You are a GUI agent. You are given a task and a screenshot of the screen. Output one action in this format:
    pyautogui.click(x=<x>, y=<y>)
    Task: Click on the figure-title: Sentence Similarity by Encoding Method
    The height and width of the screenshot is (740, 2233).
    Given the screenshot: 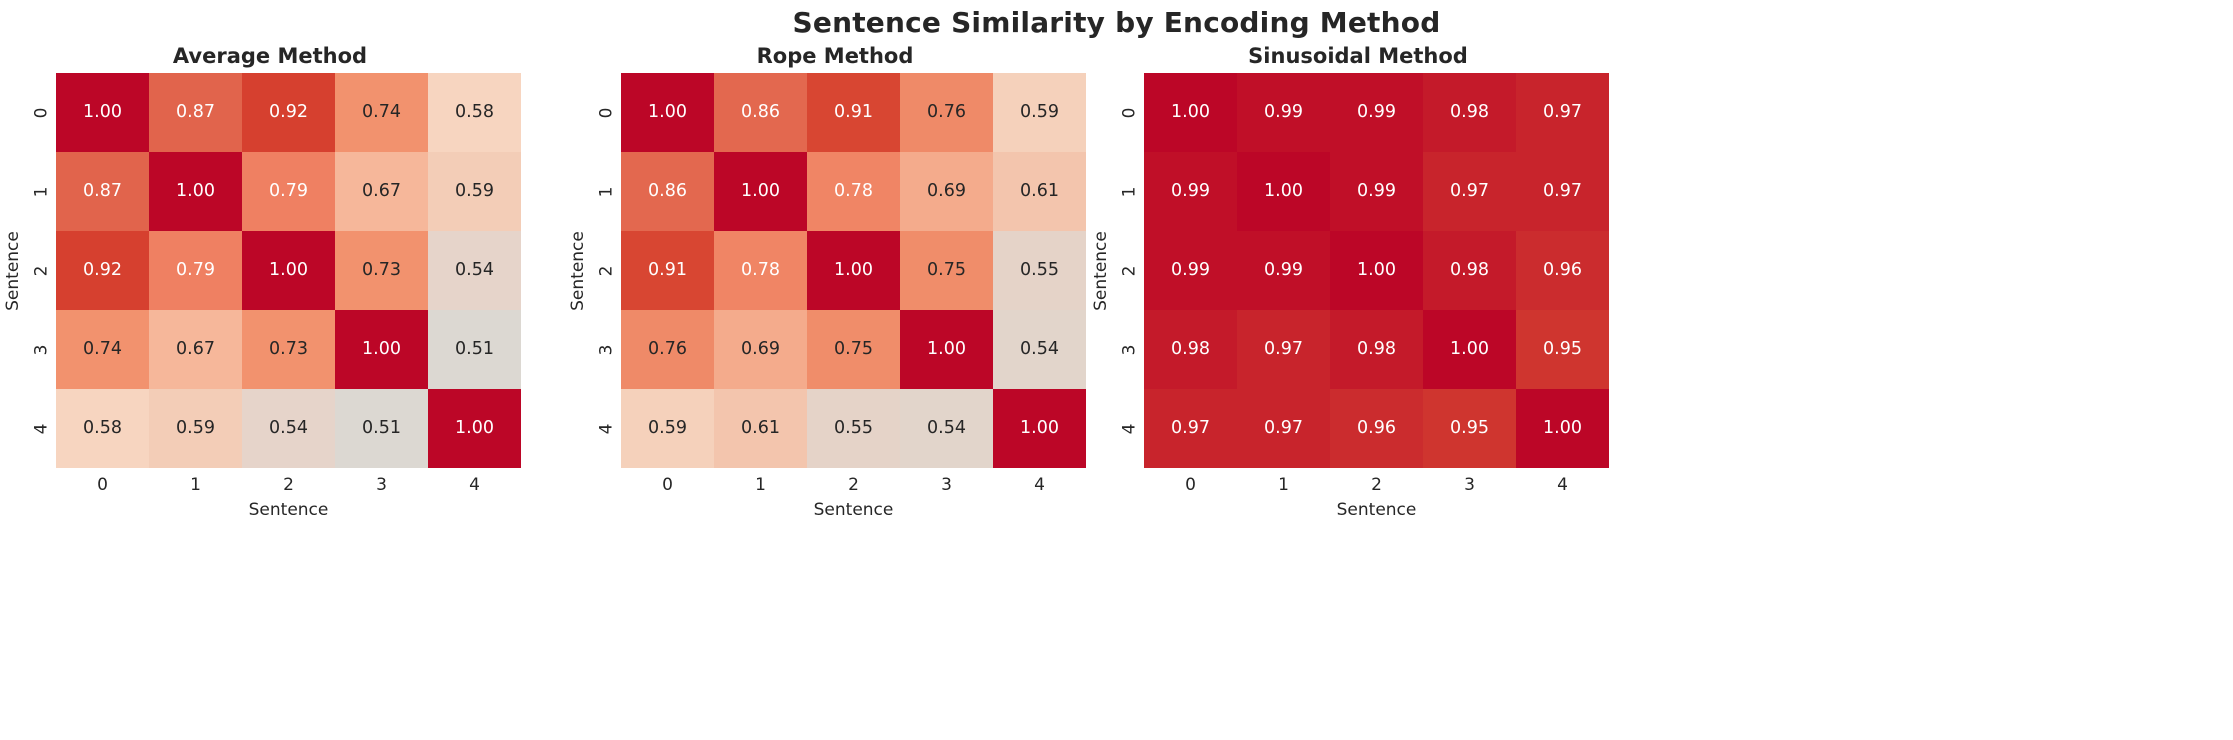 What is the action you would take?
    pyautogui.click(x=1116, y=22)
    